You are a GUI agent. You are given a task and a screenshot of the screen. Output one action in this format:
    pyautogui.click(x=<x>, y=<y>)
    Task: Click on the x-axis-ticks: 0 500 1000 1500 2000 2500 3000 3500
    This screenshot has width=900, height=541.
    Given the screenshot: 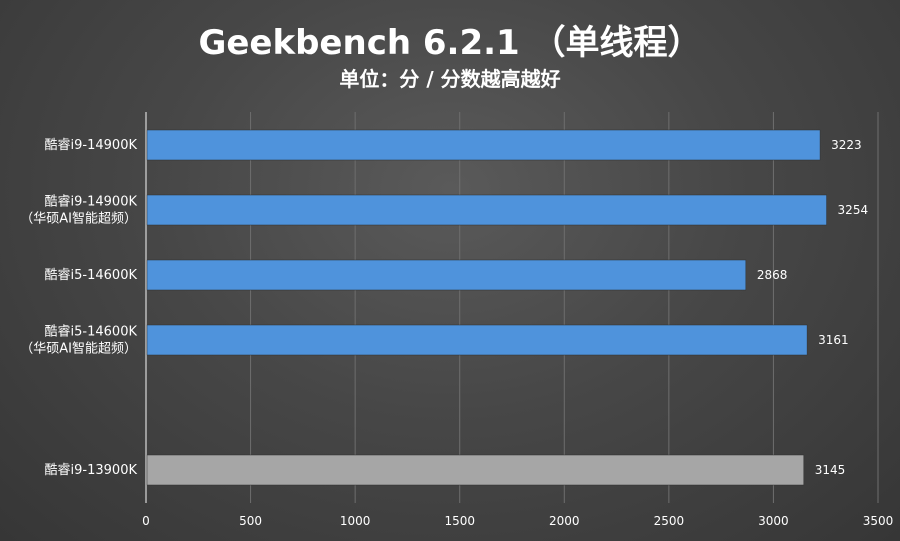 What is the action you would take?
    pyautogui.click(x=517, y=521)
    